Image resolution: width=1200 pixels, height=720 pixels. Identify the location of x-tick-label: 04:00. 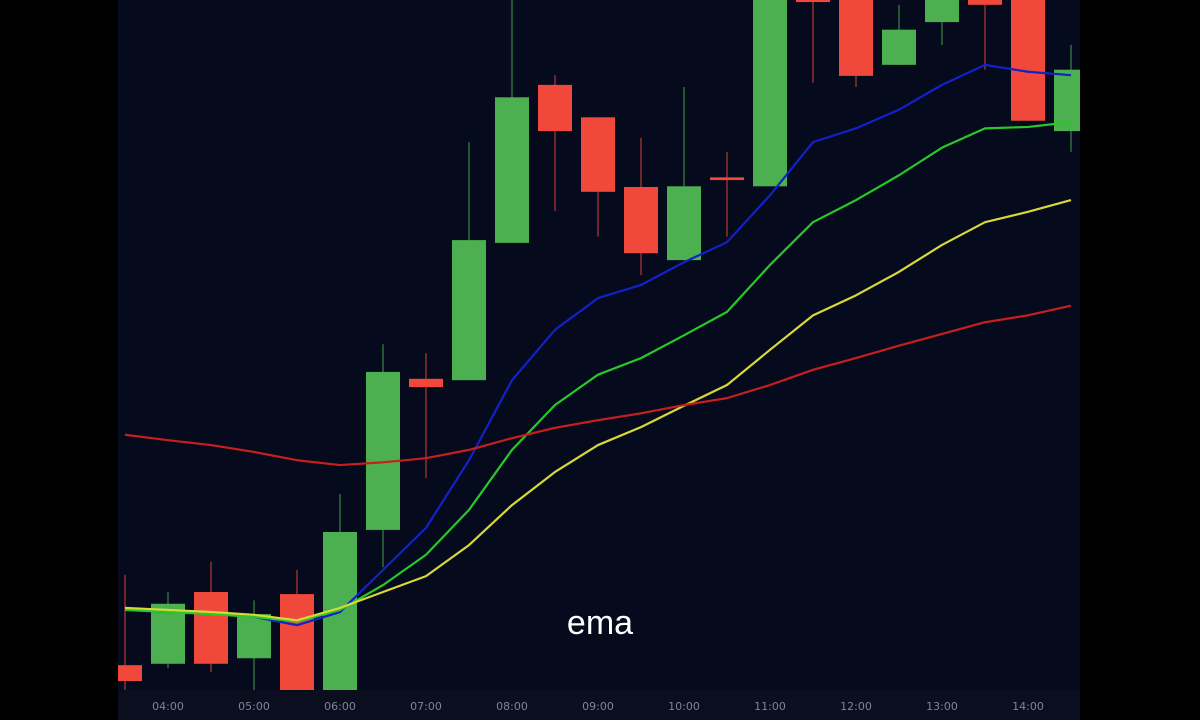
(168, 706).